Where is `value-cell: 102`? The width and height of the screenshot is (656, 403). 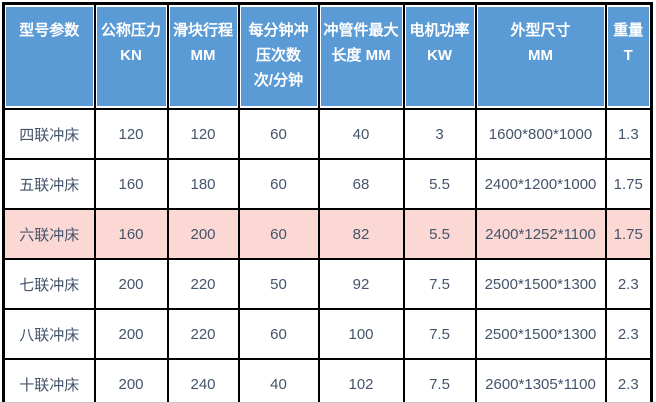 value-cell: 102 is located at coordinates (361, 380).